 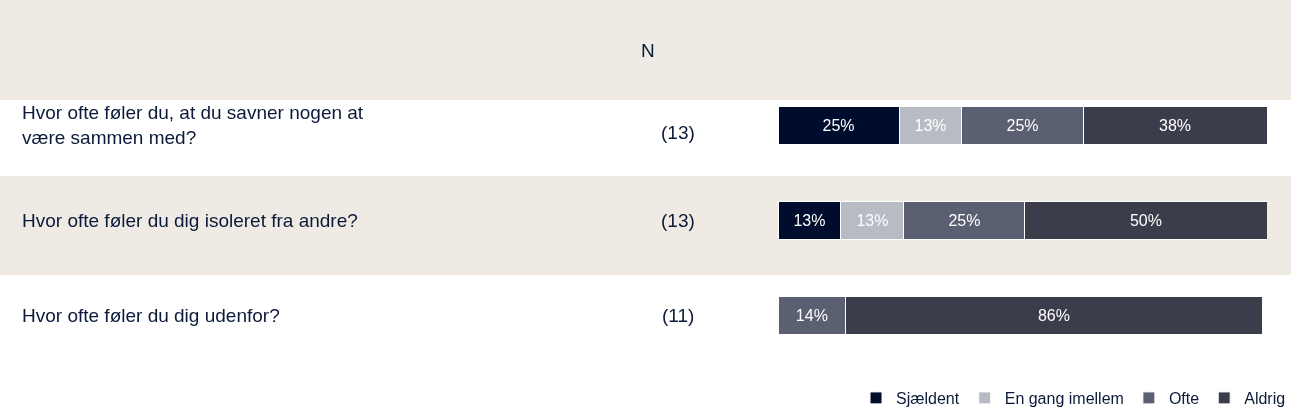 I want to click on data-label: 50%, so click(x=1145, y=220).